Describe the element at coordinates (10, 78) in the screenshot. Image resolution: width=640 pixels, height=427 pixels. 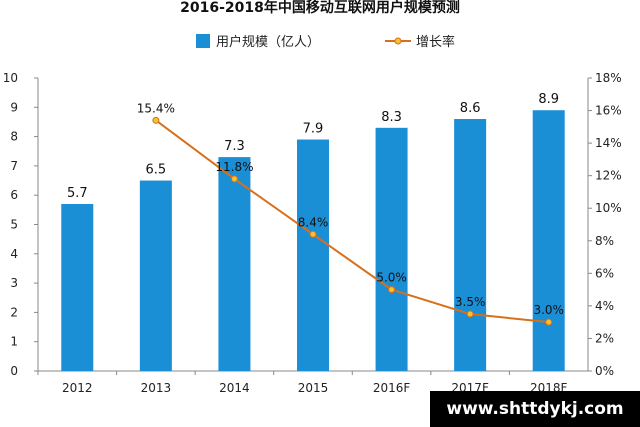
I see `y-tick-label-left: 10` at that location.